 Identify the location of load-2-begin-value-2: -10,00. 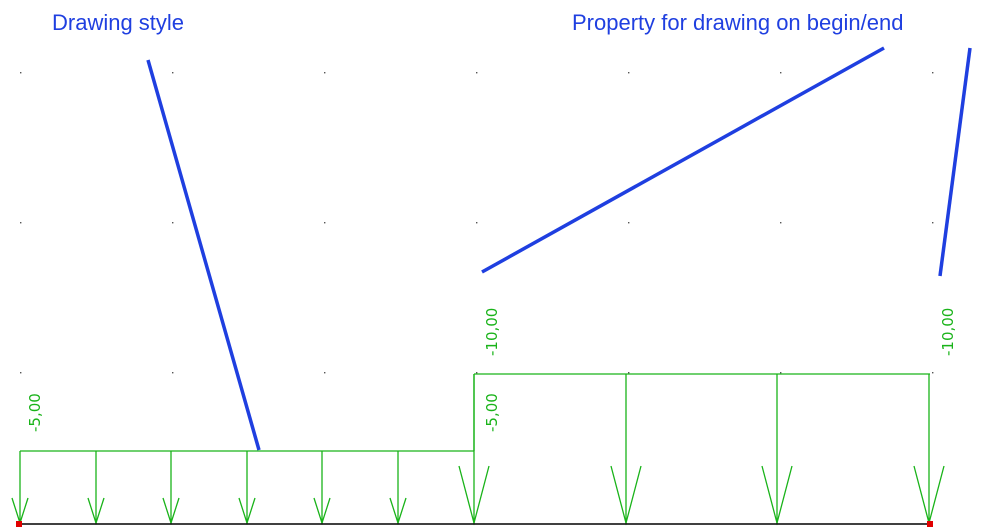
(492, 332).